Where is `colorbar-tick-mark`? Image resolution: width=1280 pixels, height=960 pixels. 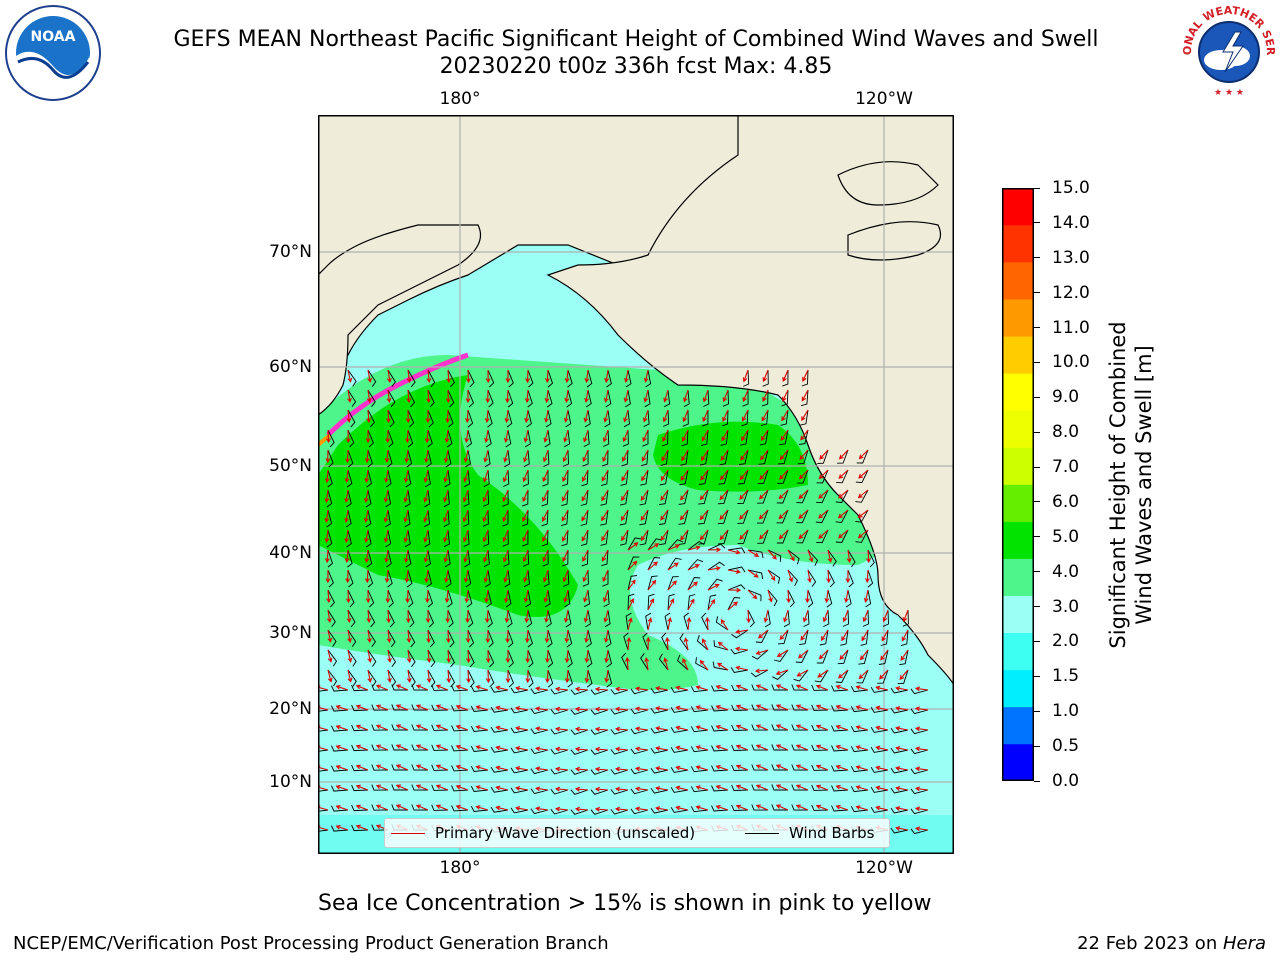
colorbar-tick-mark is located at coordinates (1037, 781).